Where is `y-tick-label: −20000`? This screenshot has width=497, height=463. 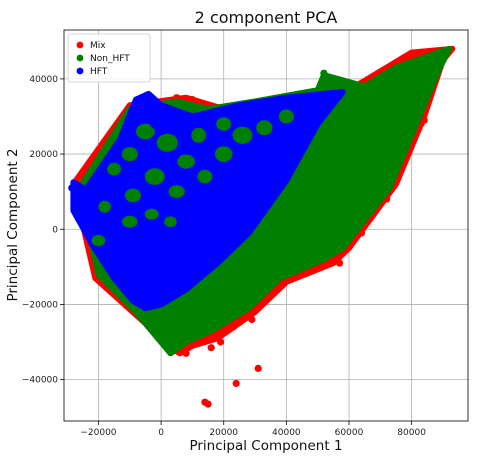
y-tick-label: −20000 is located at coordinates (40, 305).